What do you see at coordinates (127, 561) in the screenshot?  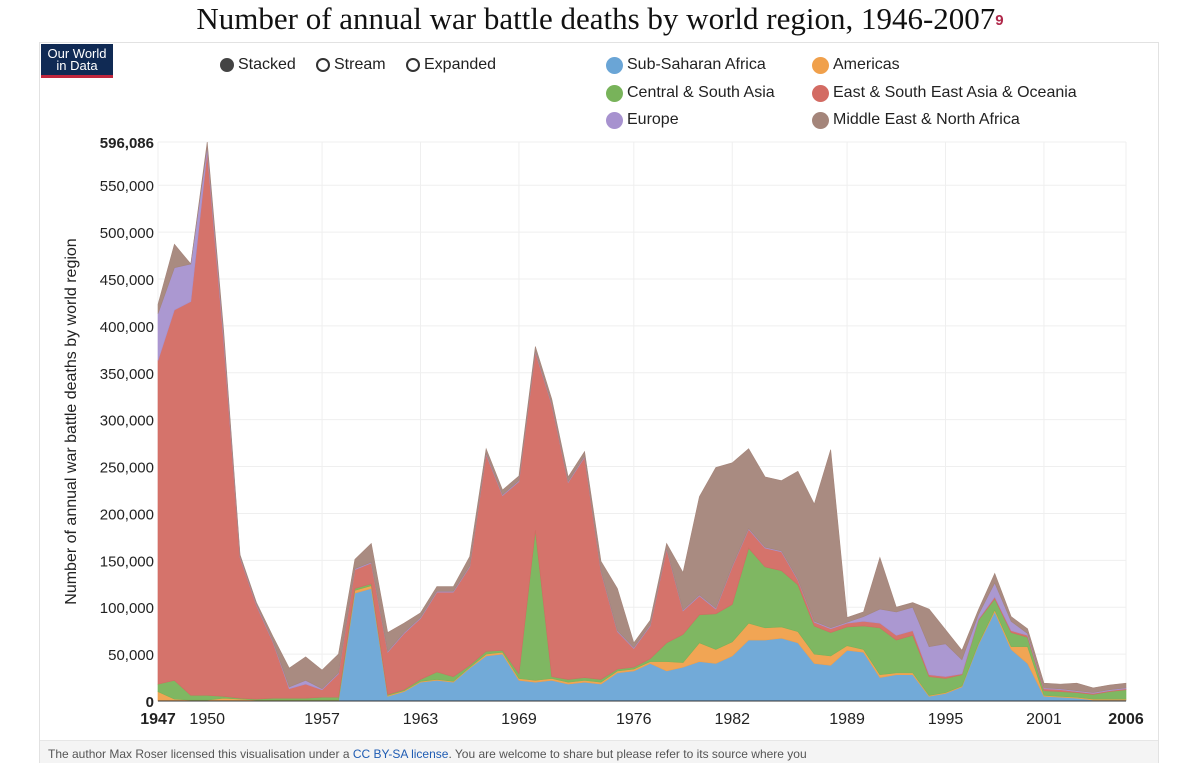 I see `y-tick-label: 150,000` at bounding box center [127, 561].